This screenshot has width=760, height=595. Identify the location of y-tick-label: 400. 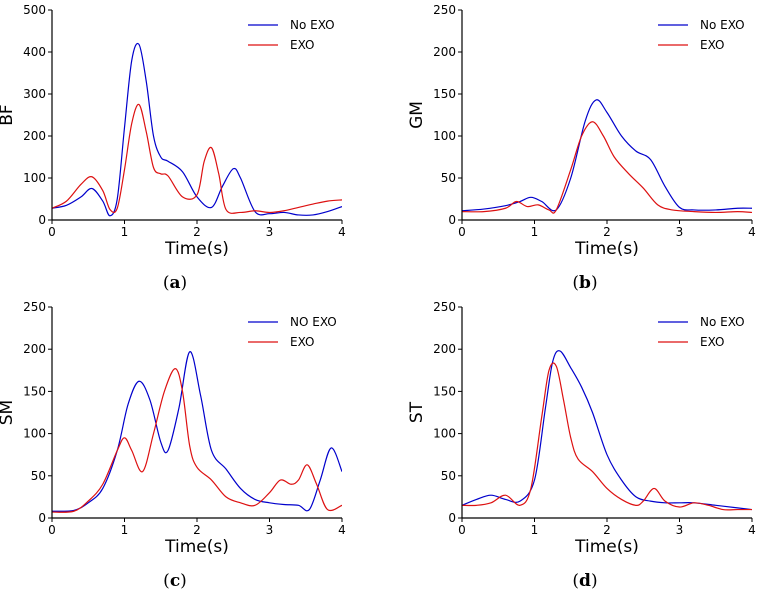
(34, 52).